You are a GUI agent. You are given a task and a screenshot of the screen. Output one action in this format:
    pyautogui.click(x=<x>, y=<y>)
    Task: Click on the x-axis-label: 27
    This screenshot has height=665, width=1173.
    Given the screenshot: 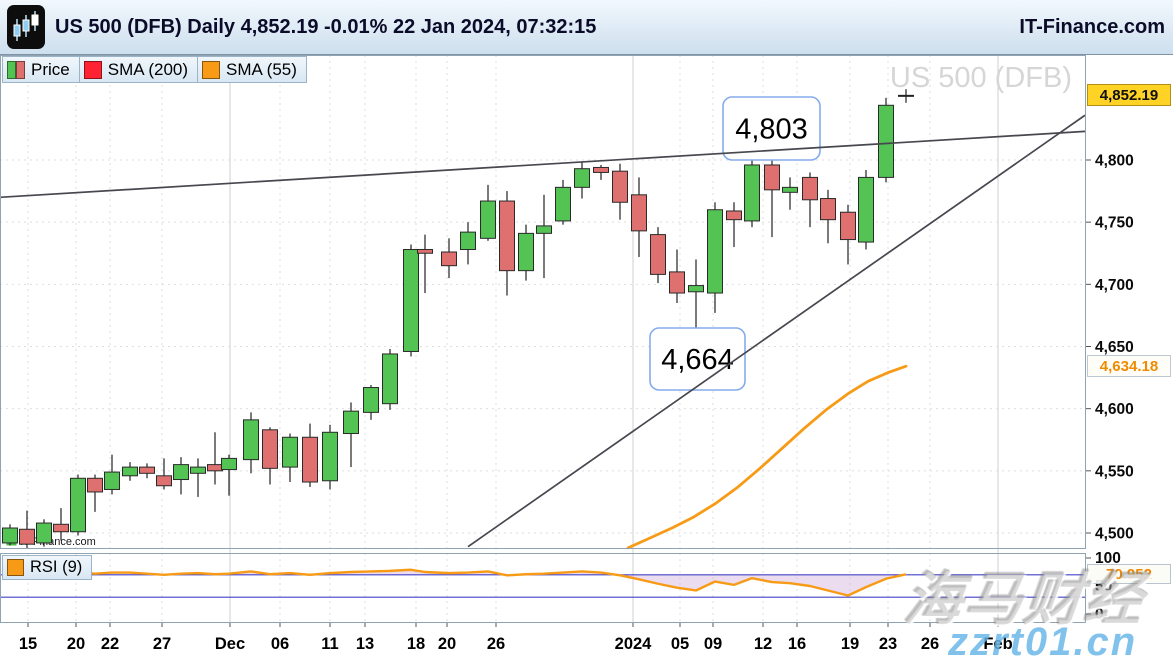 What is the action you would take?
    pyautogui.click(x=162, y=644)
    